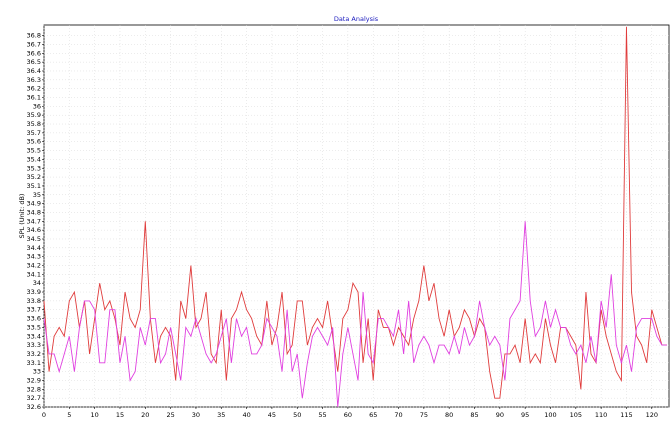 The height and width of the screenshot is (434, 670). I want to click on x-tick-label: 100, so click(550, 415).